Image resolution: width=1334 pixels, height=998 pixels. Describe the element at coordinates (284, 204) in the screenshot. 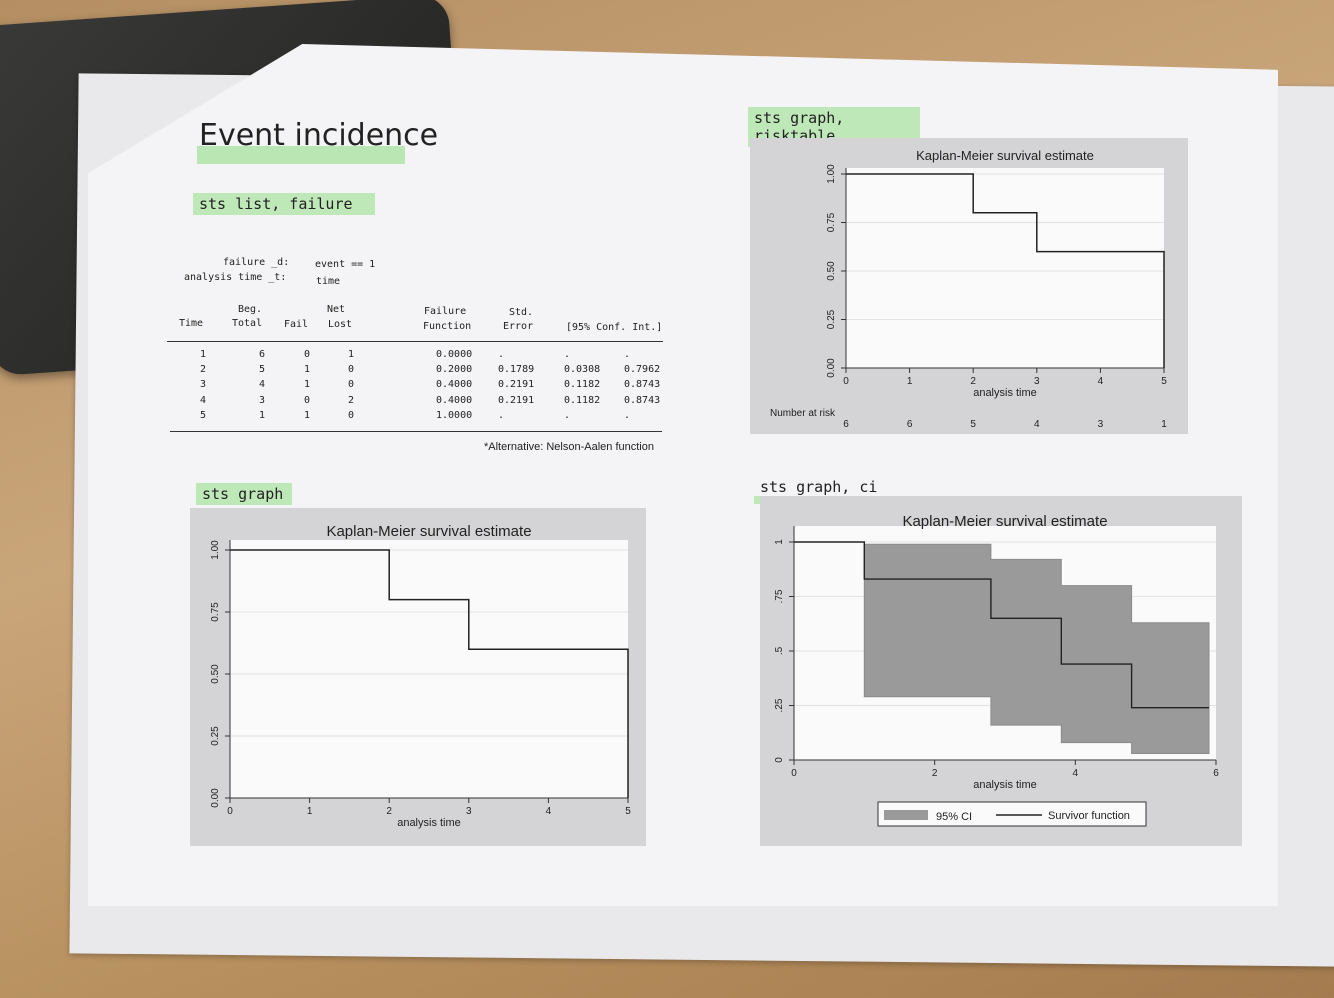

I see `cmd-sts-list: sts list, failure` at that location.